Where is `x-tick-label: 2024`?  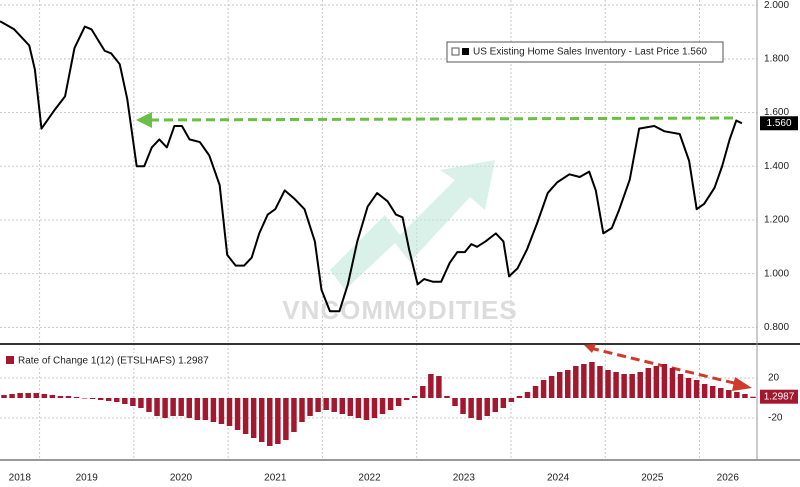
x-tick-label: 2024 is located at coordinates (558, 478).